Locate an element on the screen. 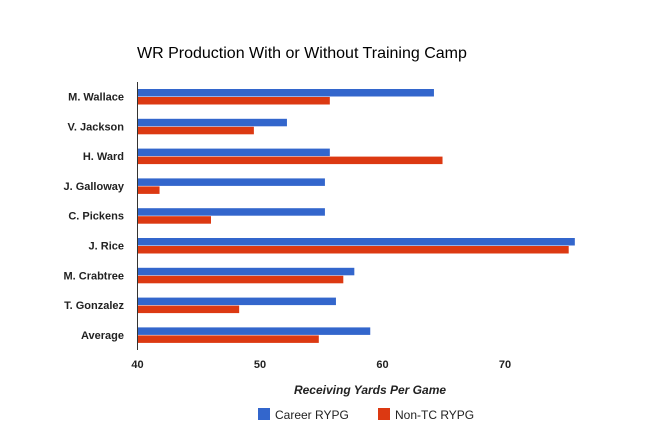  x-tick-label: 50 is located at coordinates (260, 365).